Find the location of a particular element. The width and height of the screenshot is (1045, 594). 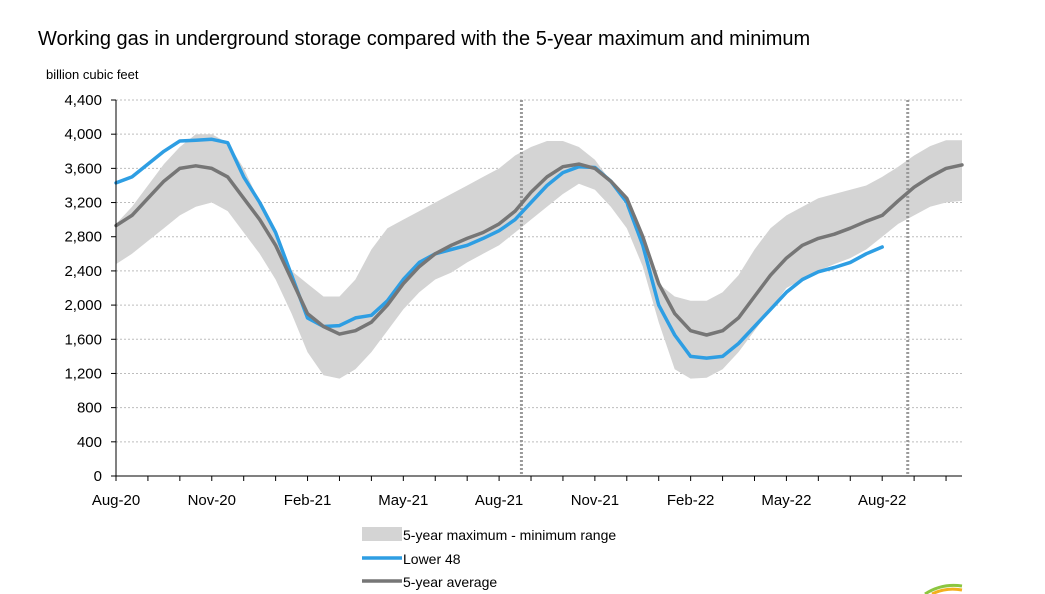

x-tick-label: Feb-21 is located at coordinates (308, 500).